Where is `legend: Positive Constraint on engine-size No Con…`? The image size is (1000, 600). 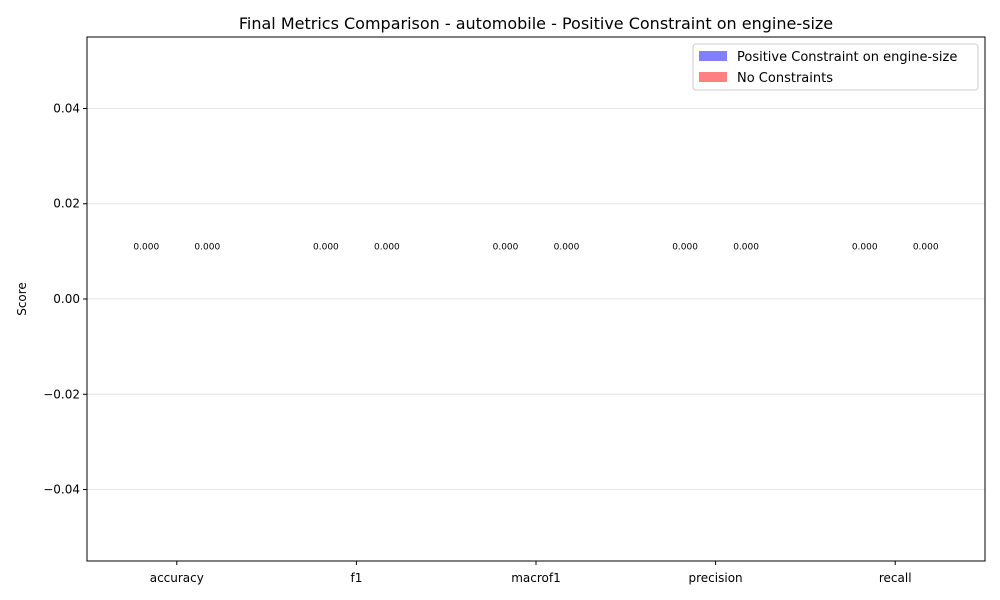 legend: Positive Constraint on engine-size No Con… is located at coordinates (835, 67).